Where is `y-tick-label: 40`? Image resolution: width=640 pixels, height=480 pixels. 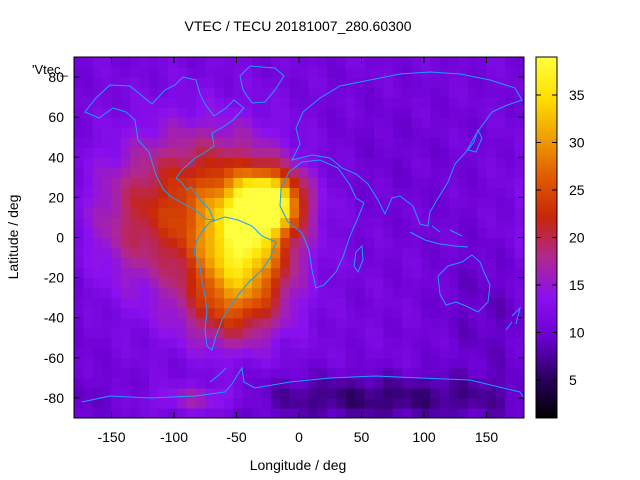 y-tick-label: 40 is located at coordinates (56, 157).